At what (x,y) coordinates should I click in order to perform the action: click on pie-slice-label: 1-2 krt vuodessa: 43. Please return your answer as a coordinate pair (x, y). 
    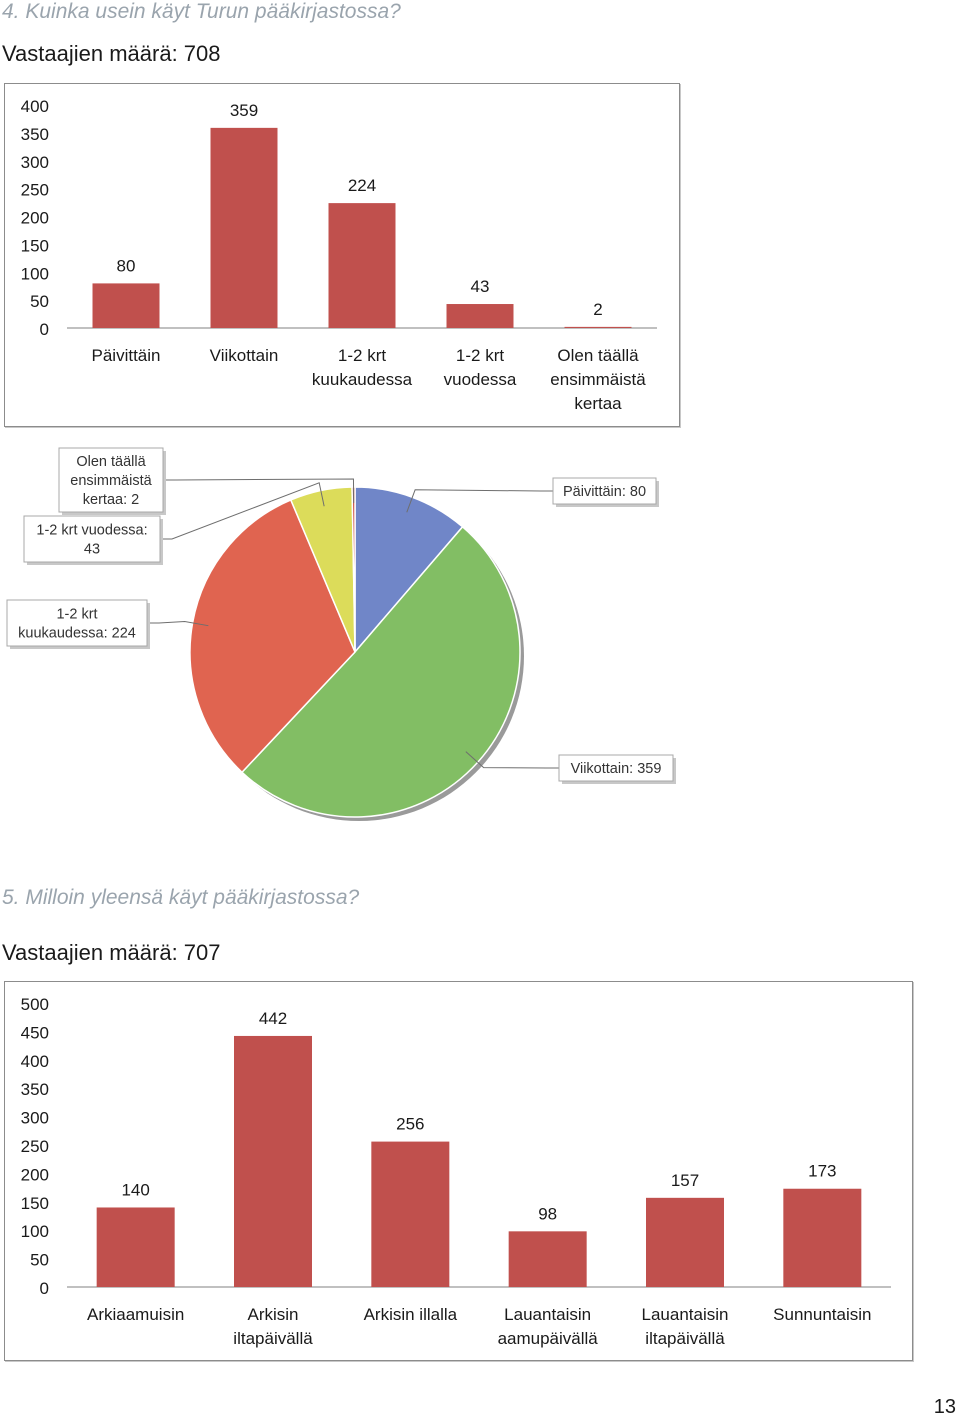
    Looking at the image, I should click on (91, 540).